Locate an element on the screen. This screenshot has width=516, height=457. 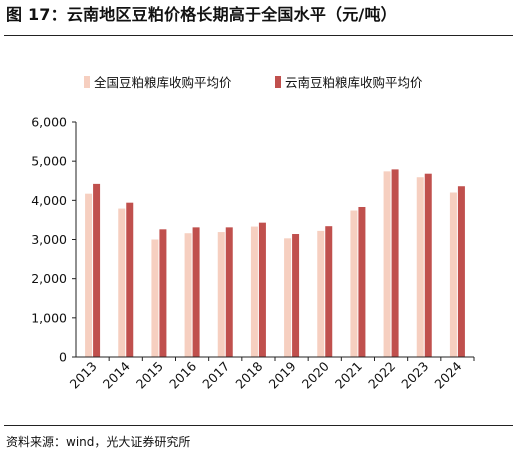
y-tick-label: 3,000 is located at coordinates (49, 239).